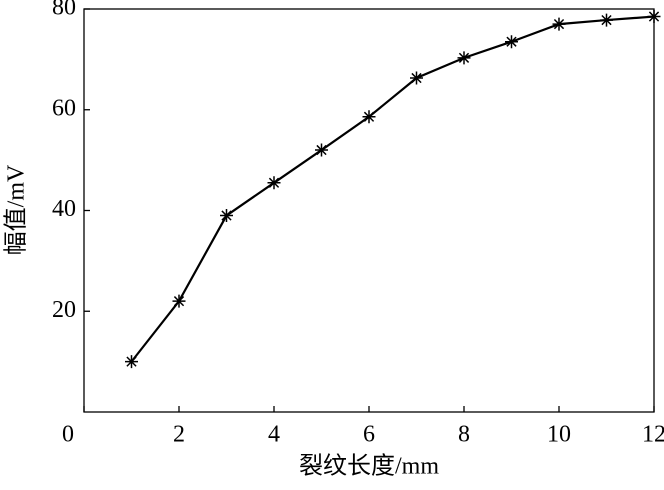 The image size is (664, 490). I want to click on x-tick-label: 0, so click(68, 435).